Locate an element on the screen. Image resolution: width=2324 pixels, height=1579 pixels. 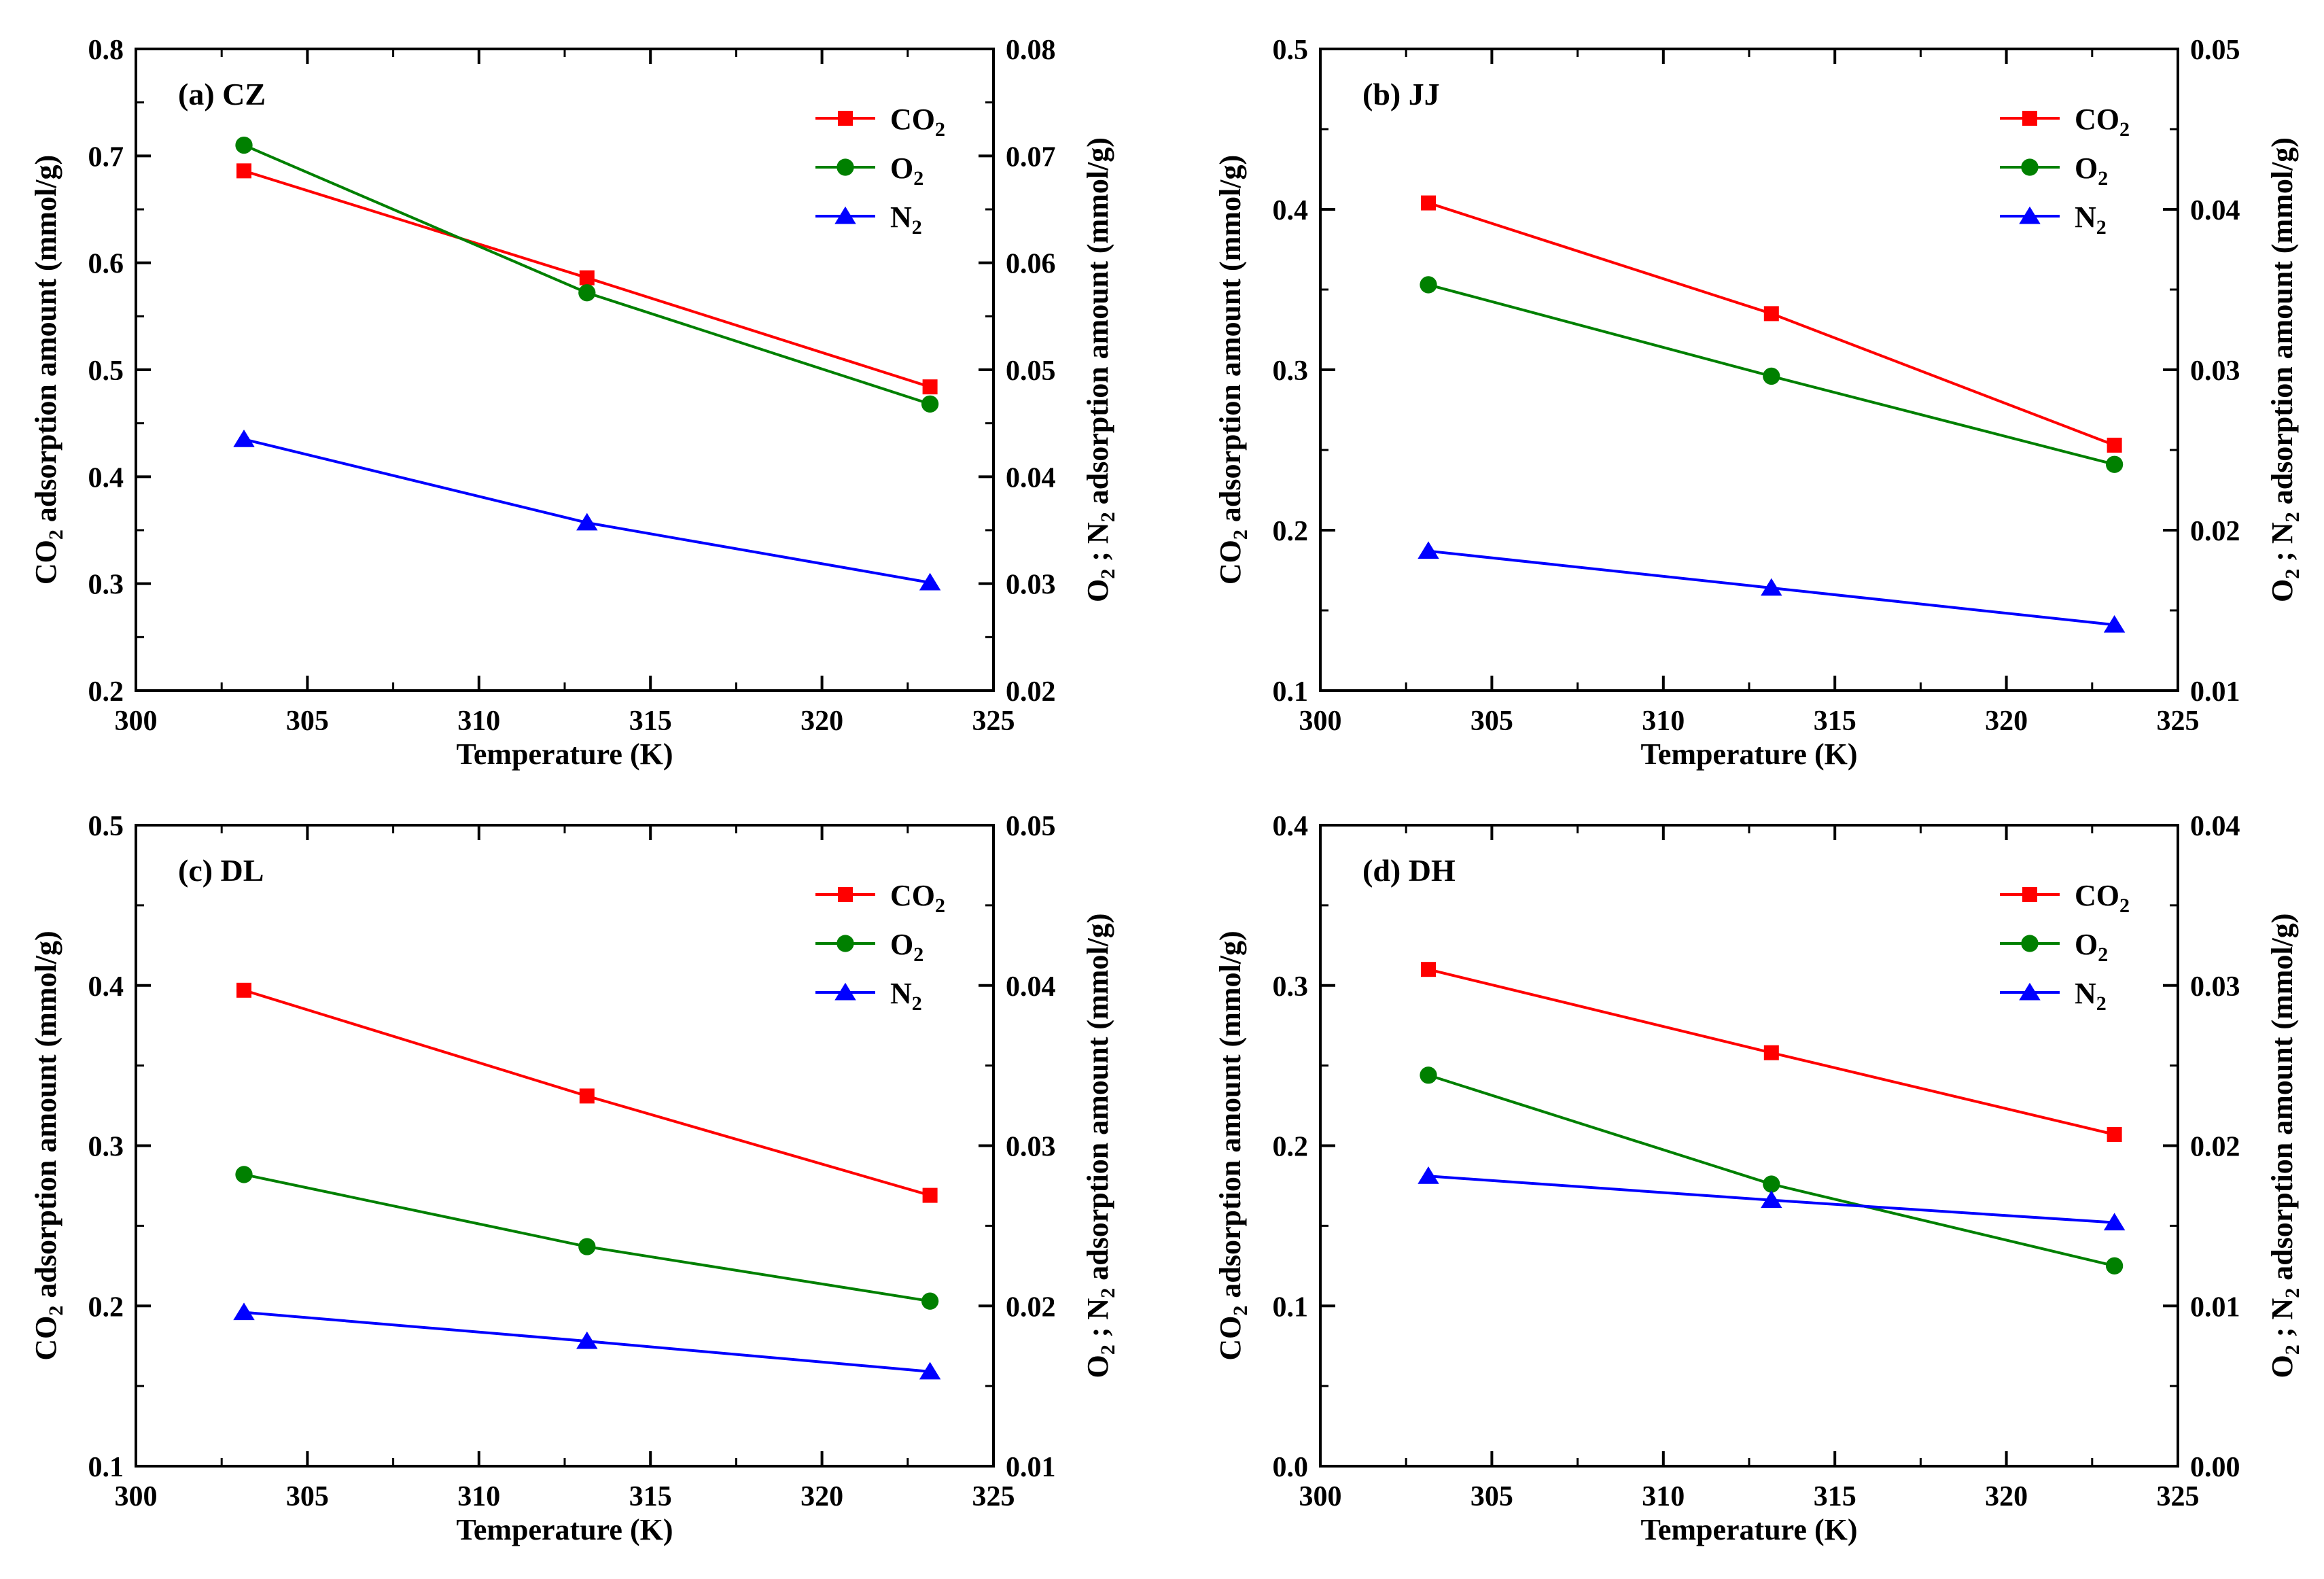
y-tick-label: 0.1 is located at coordinates (1291, 1307).